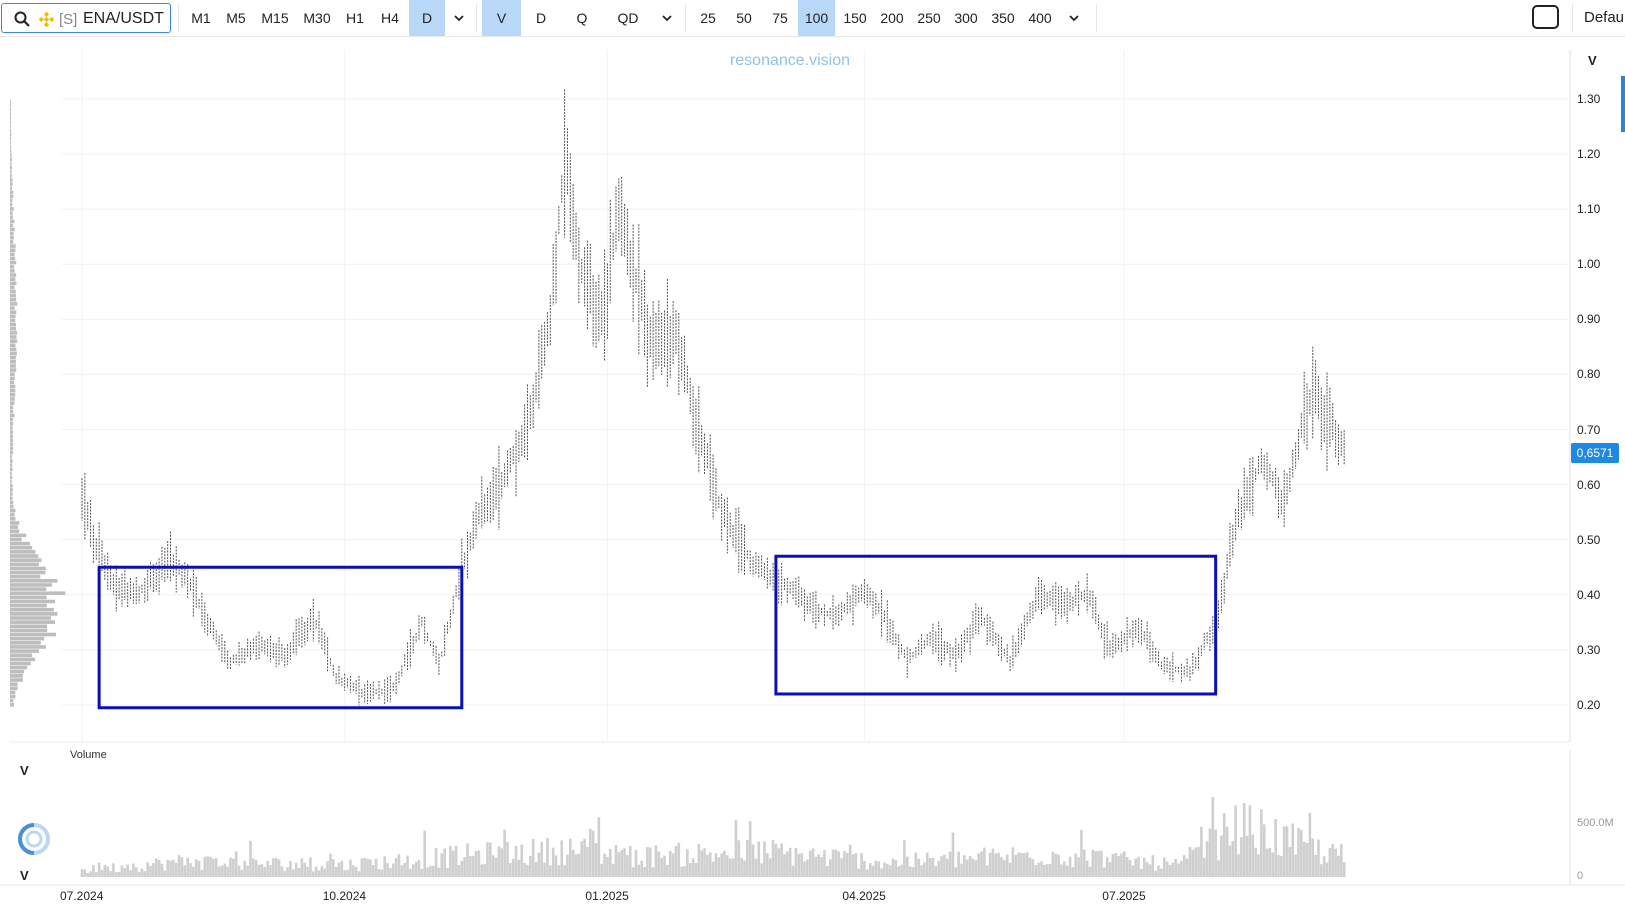 The height and width of the screenshot is (913, 1625). I want to click on size-350-button: 350, so click(1003, 18).